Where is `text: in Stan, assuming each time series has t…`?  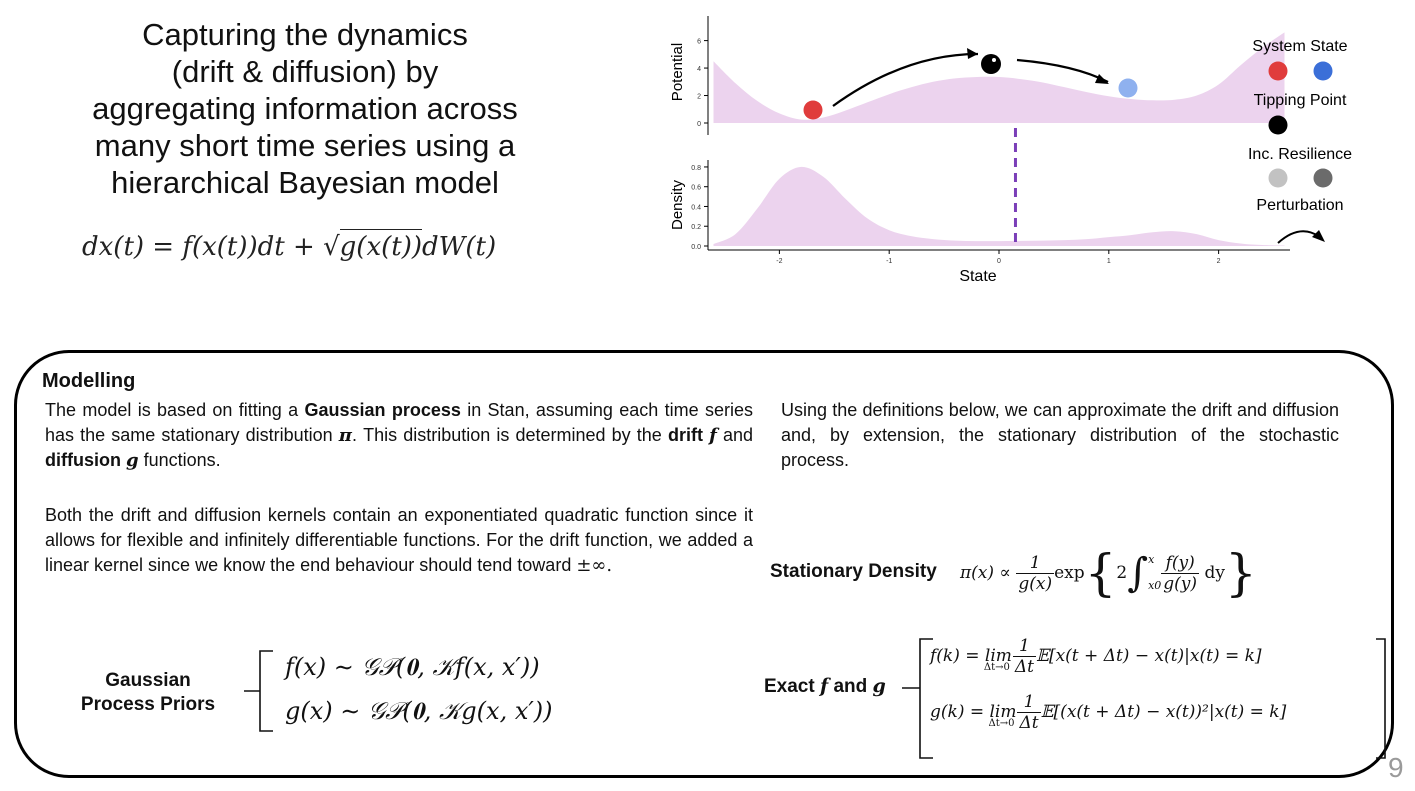
text: in Stan, assuming each time series has t… is located at coordinates (399, 422).